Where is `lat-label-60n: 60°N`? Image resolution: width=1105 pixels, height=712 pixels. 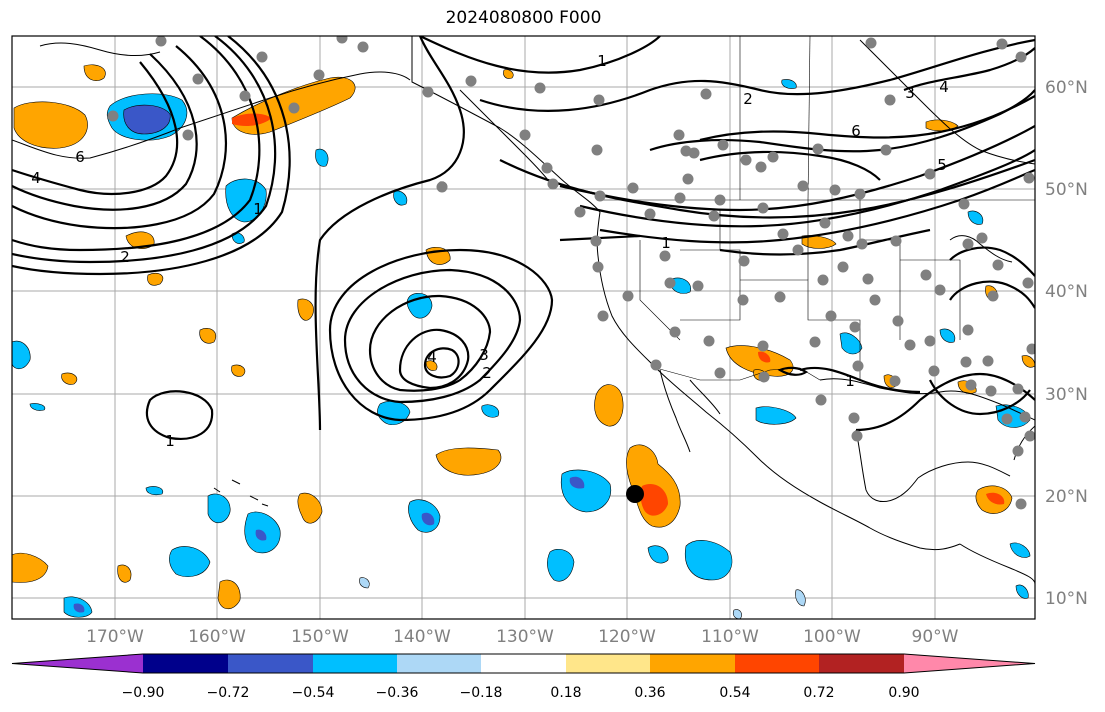
lat-label-60n: 60°N is located at coordinates (1066, 88).